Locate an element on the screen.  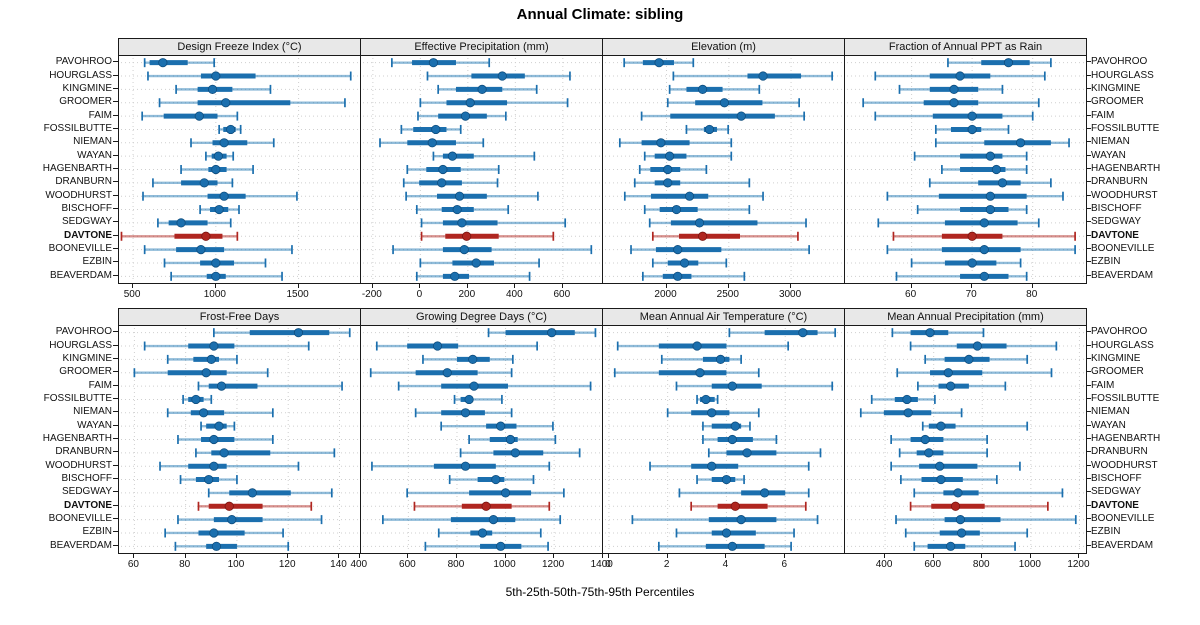
x-tick-label: 2500 is located at coordinates (727, 294).